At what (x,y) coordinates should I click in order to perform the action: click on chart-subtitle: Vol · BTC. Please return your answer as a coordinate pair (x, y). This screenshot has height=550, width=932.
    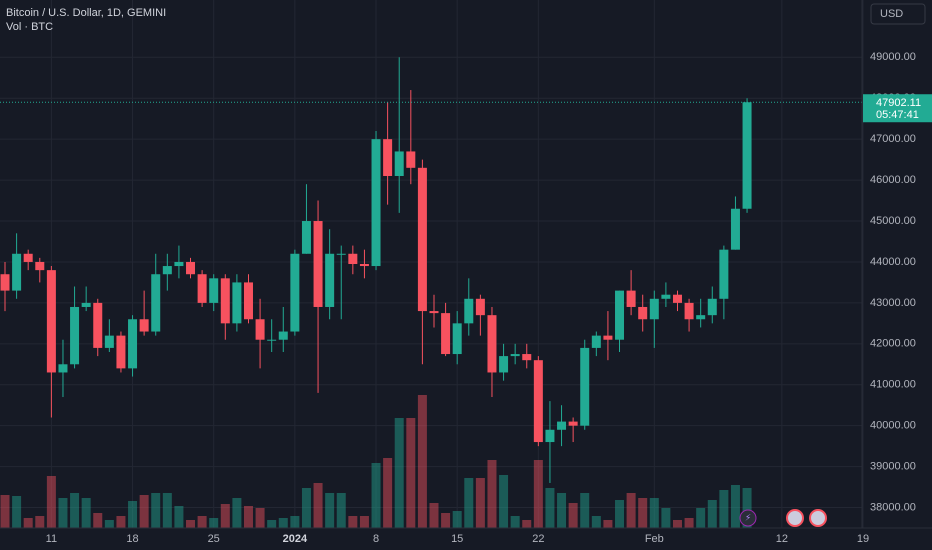
    Looking at the image, I should click on (29, 27).